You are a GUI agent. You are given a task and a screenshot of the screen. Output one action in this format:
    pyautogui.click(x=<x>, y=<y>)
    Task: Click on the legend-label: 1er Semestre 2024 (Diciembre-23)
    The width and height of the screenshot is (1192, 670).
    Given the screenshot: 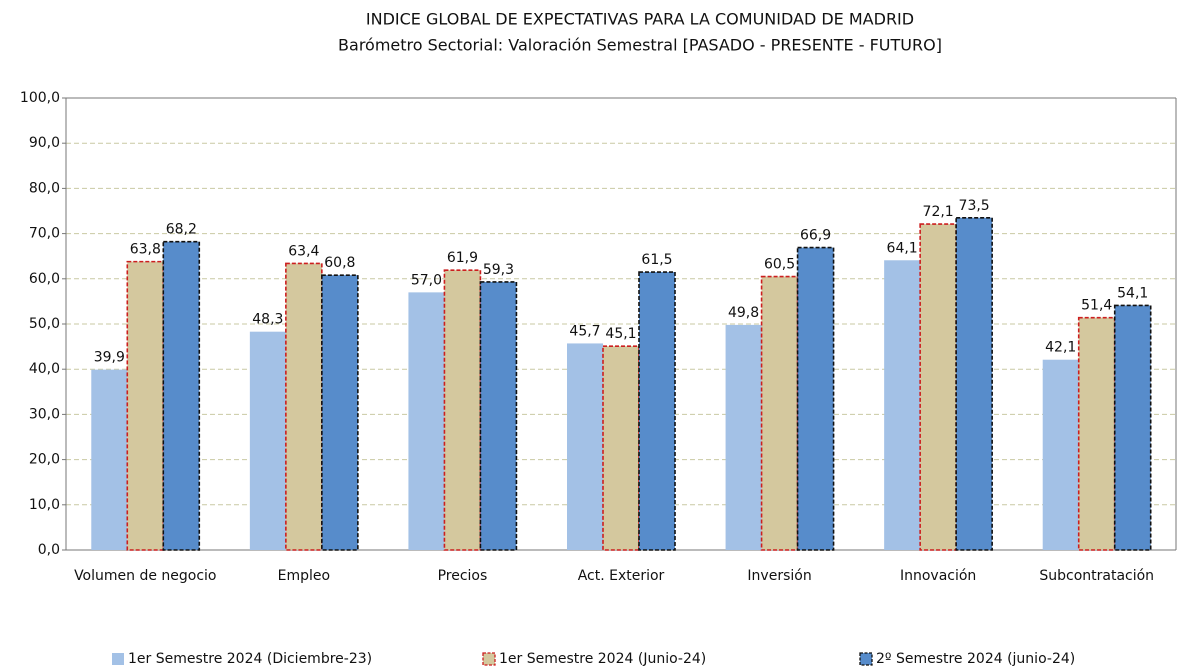 What is the action you would take?
    pyautogui.click(x=250, y=659)
    